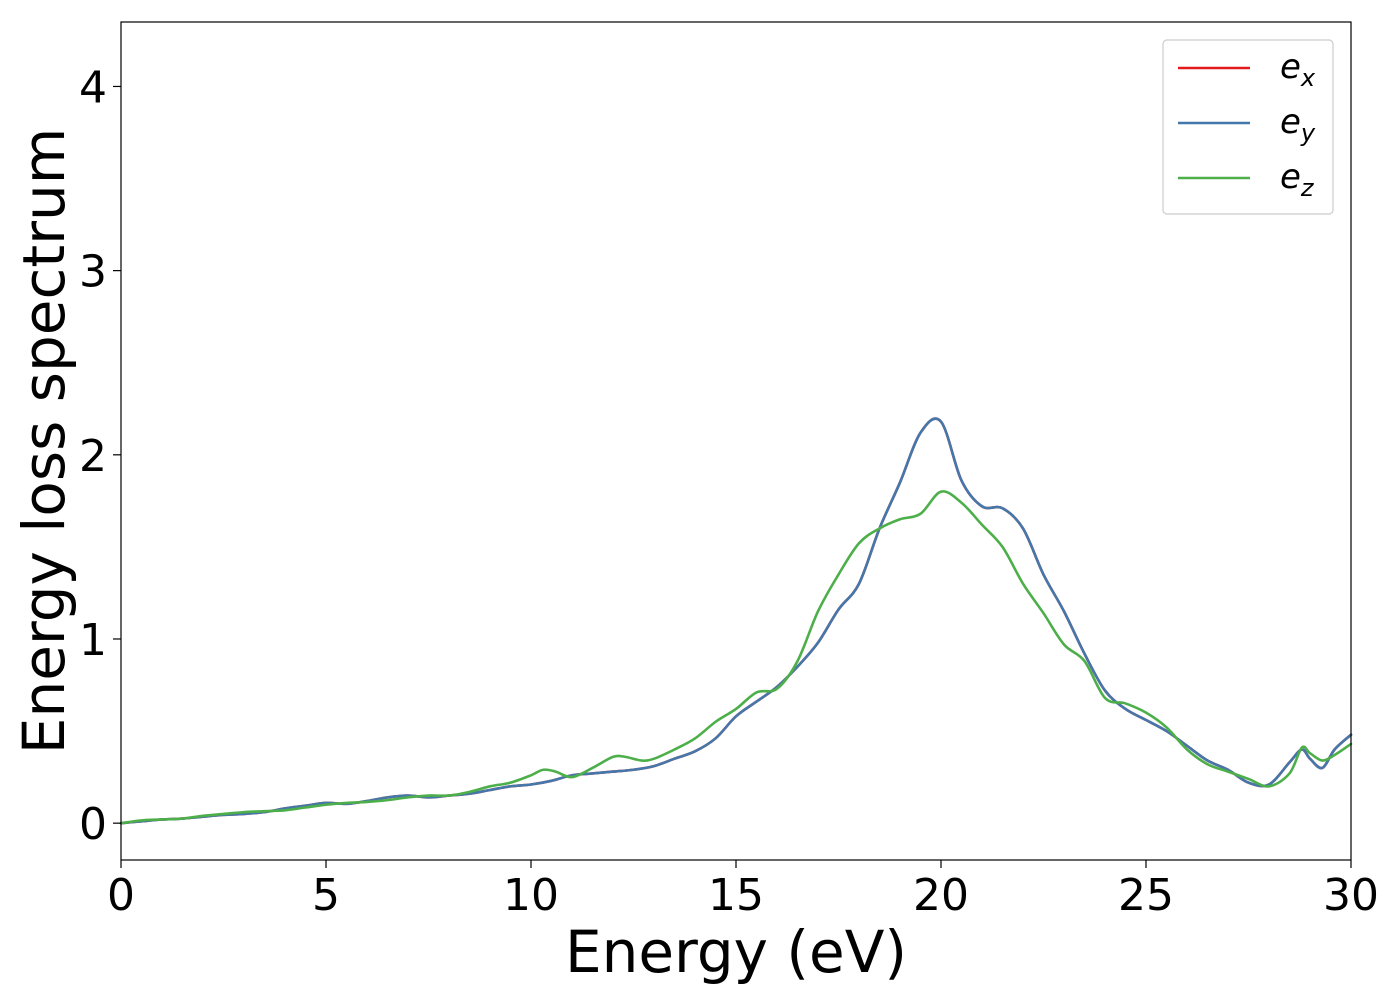  What do you see at coordinates (1146, 895) in the screenshot?
I see `x-tick-label: 25` at bounding box center [1146, 895].